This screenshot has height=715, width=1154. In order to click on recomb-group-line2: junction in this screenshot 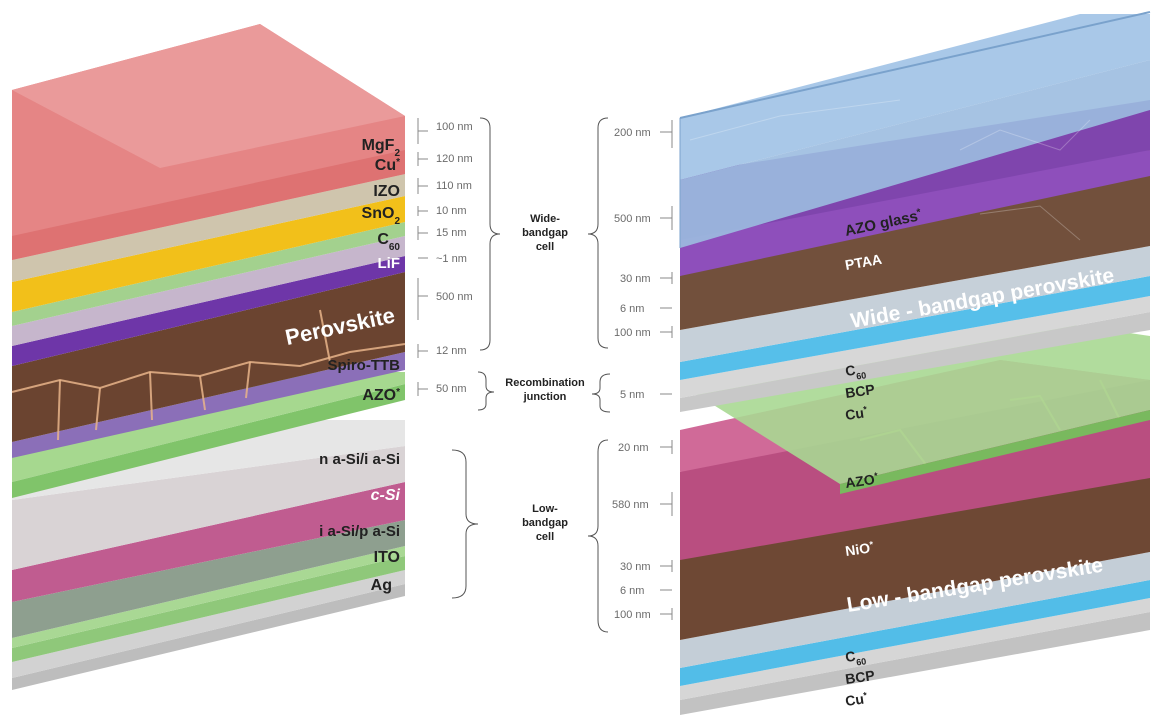, I will do `click(545, 397)`.